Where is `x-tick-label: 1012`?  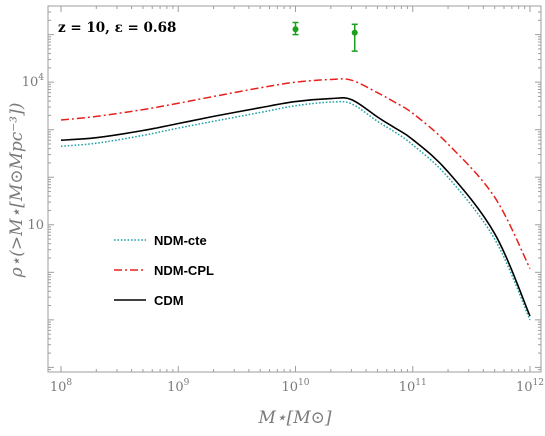 x-tick-label: 1012 is located at coordinates (530, 386).